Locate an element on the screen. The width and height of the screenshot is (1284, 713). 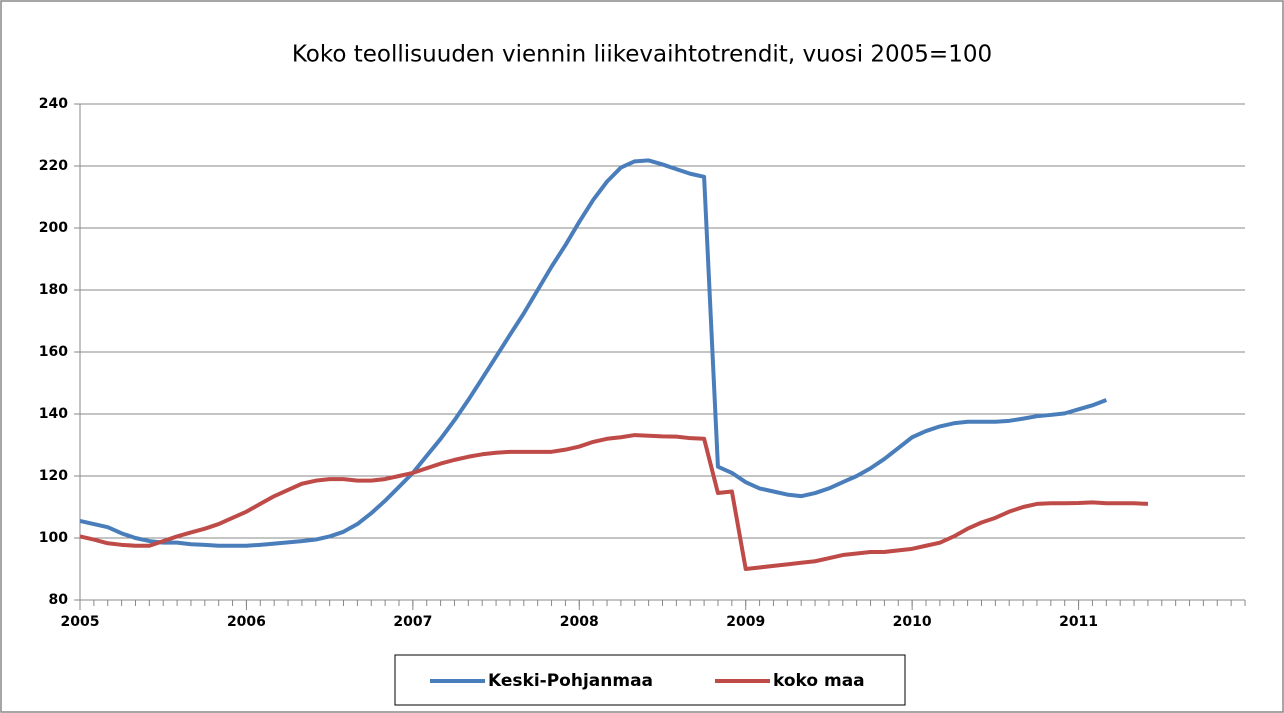
y-tick-label: 120 is located at coordinates (53, 476).